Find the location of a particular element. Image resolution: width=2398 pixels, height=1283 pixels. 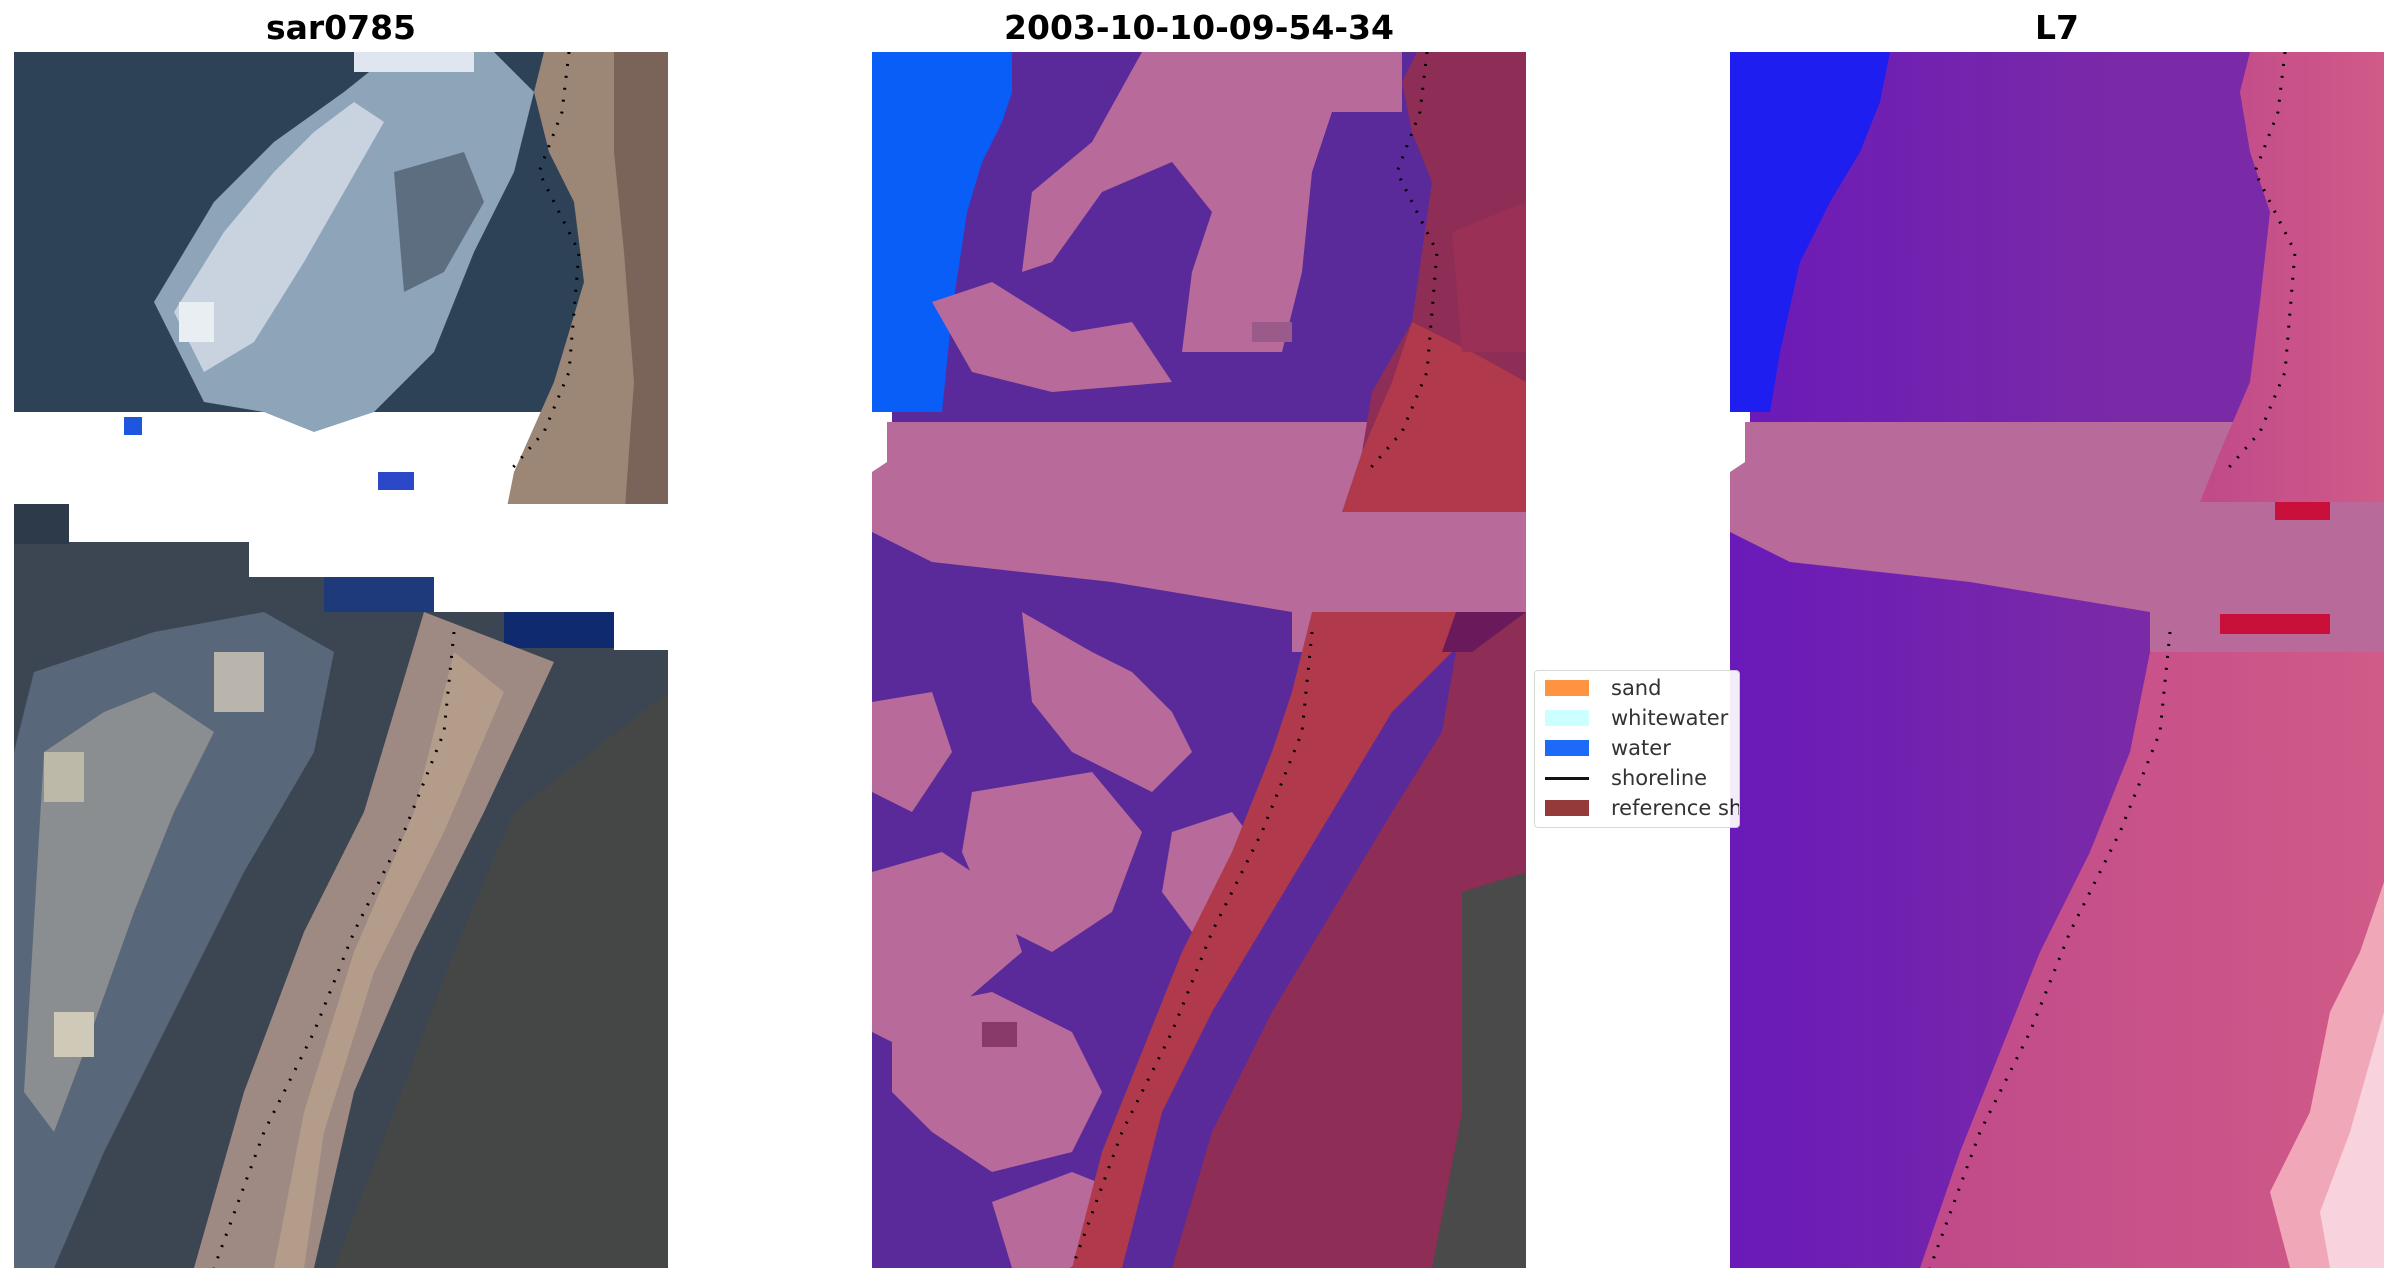

legend-label: sand is located at coordinates (1636, 688).